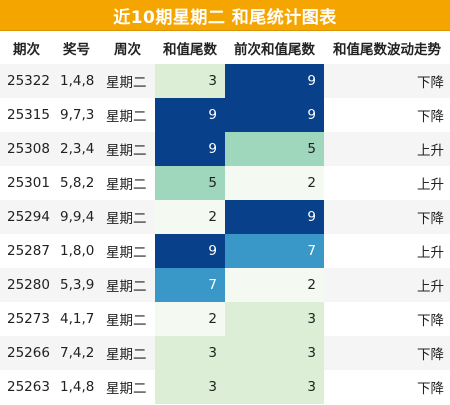 The width and height of the screenshot is (450, 405). I want to click on table-row: 25287 1,8,0 星期二 9 7 上升, so click(225, 251).